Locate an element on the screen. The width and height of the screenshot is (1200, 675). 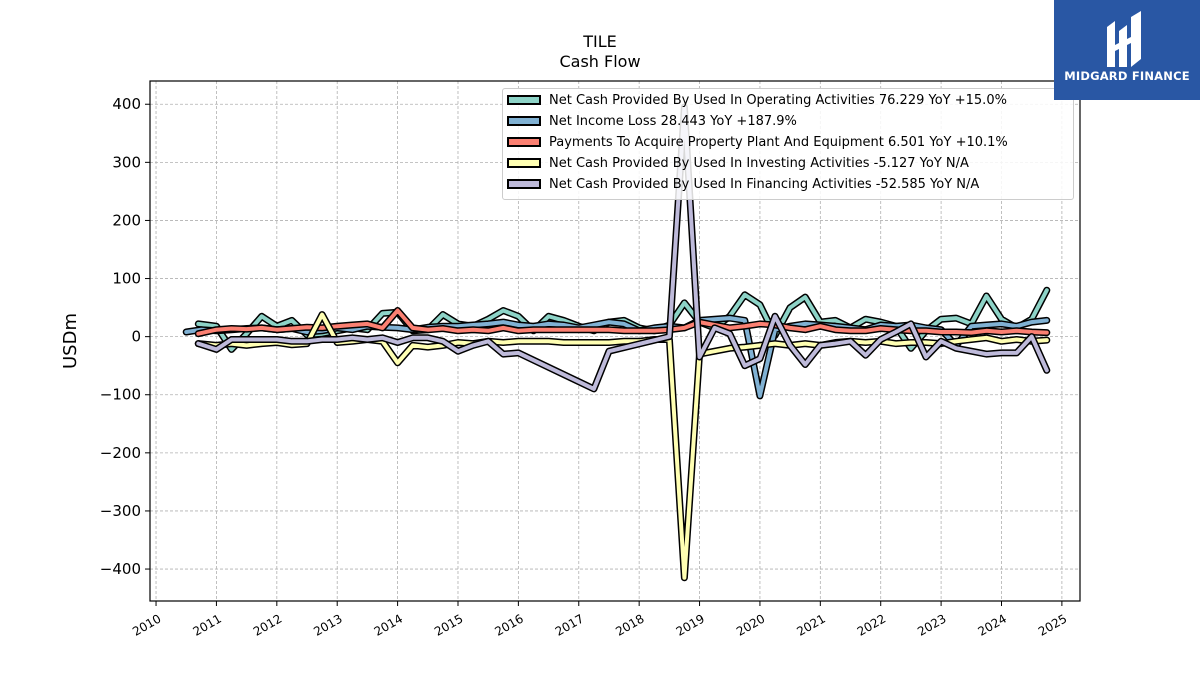
chart-subtitle: Cash Flow is located at coordinates (600, 61).